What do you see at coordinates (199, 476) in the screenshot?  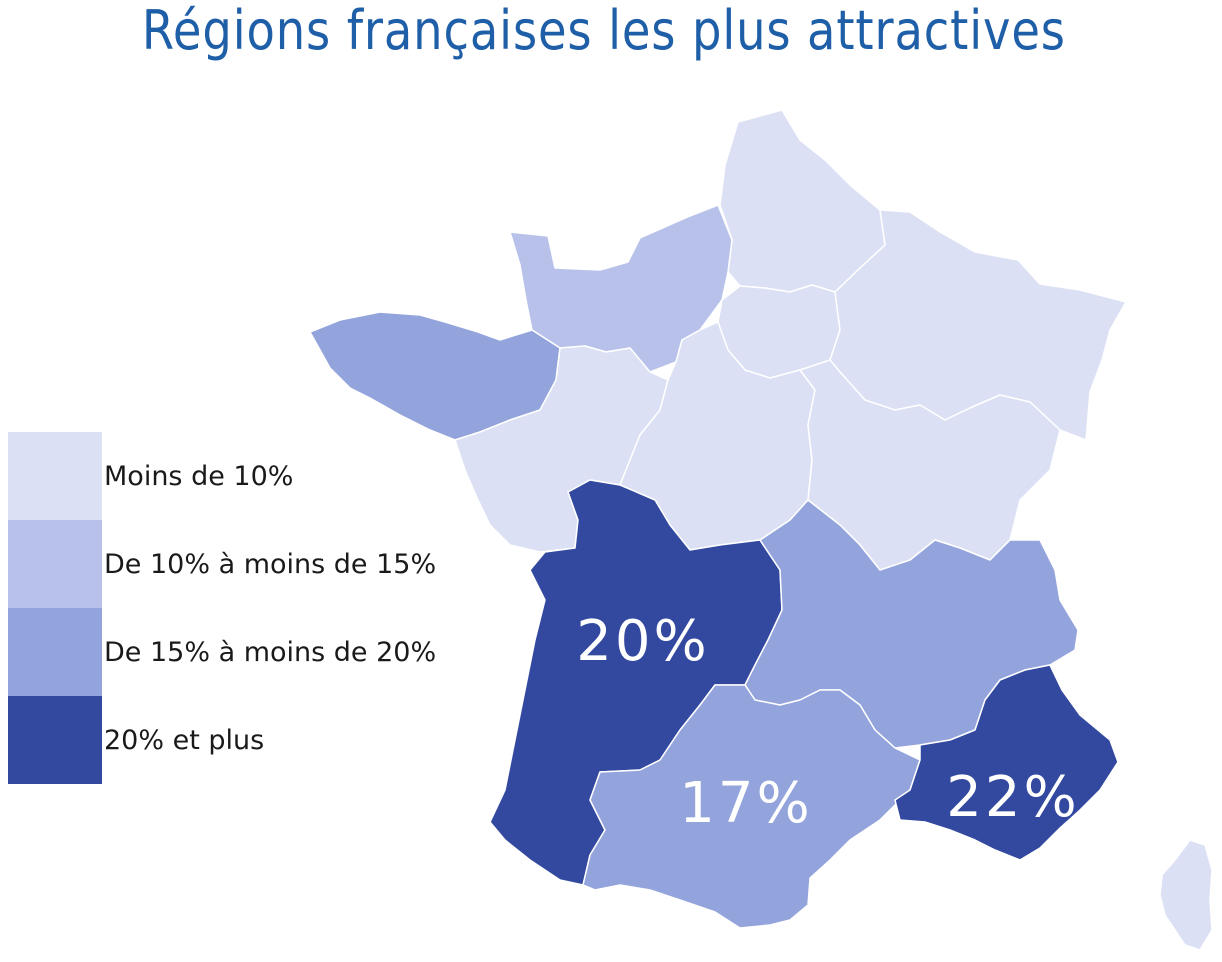 I see `legend-label-1: Moins de 10%` at bounding box center [199, 476].